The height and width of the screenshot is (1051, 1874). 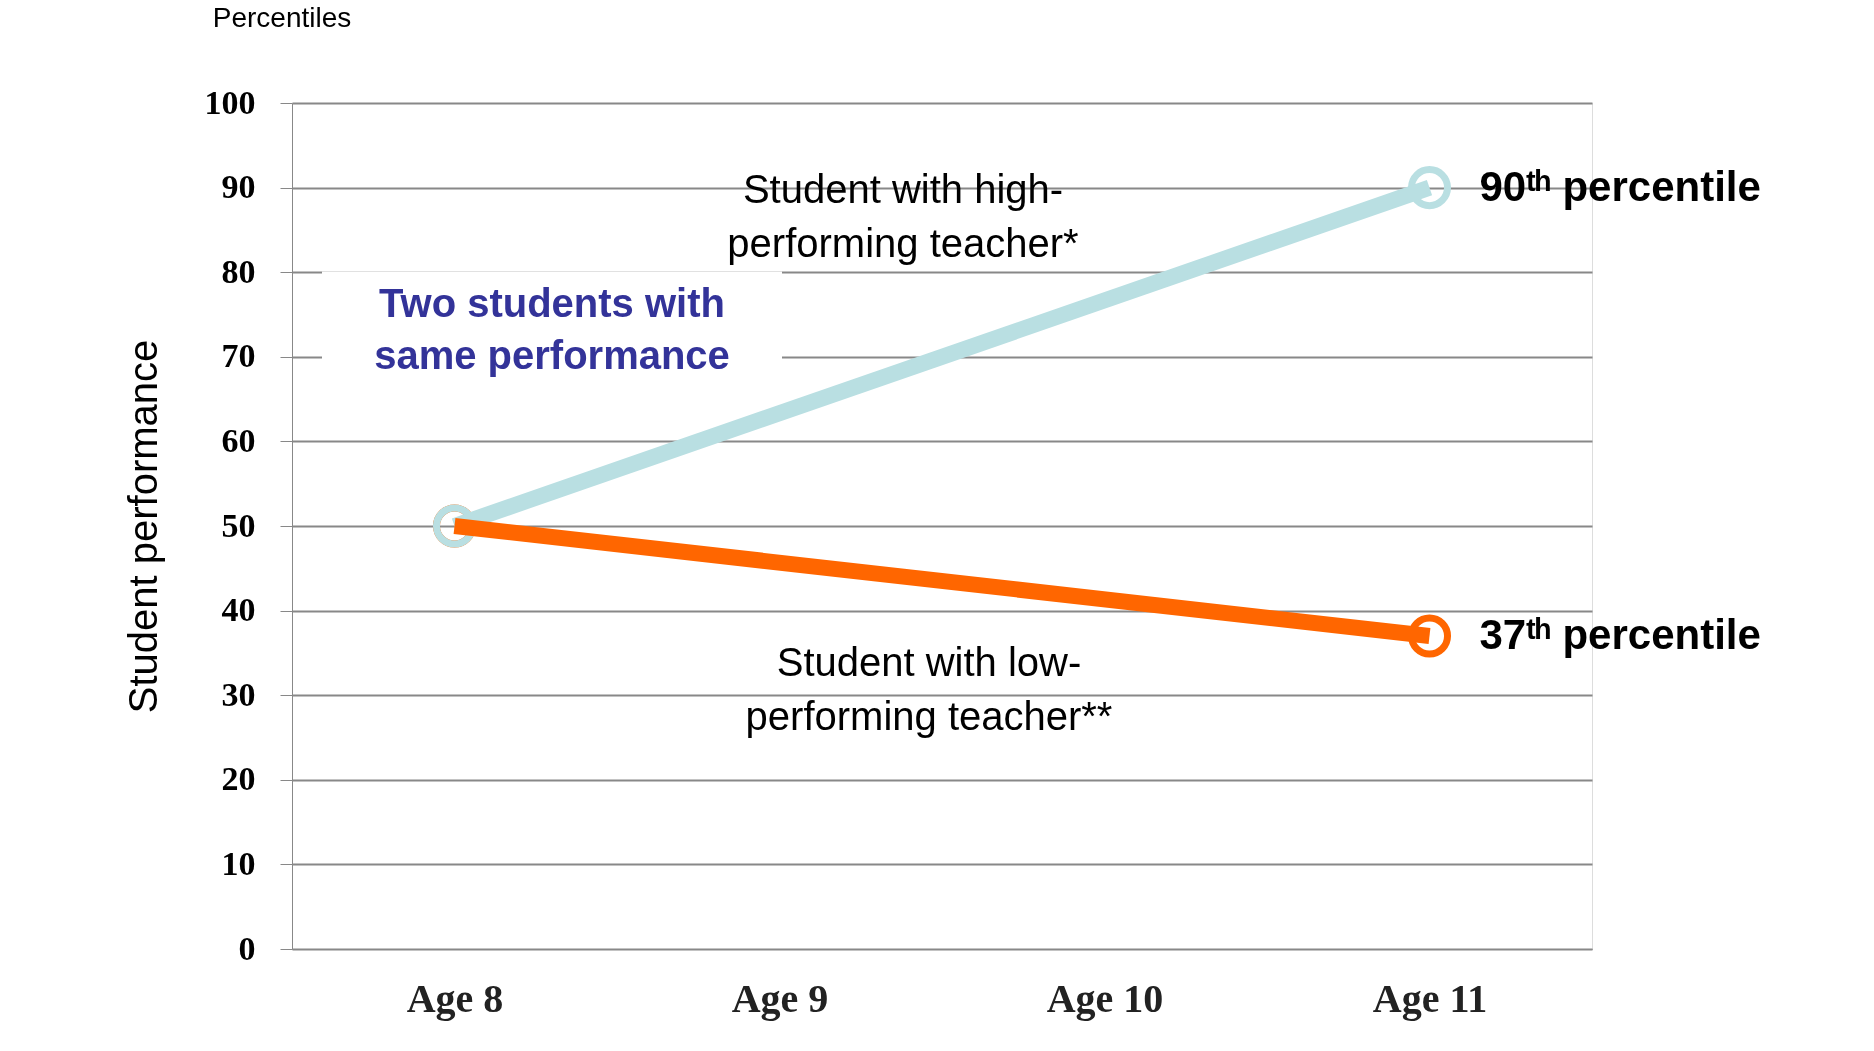 I want to click on annotation: Two students with same performance, so click(x=552, y=329).